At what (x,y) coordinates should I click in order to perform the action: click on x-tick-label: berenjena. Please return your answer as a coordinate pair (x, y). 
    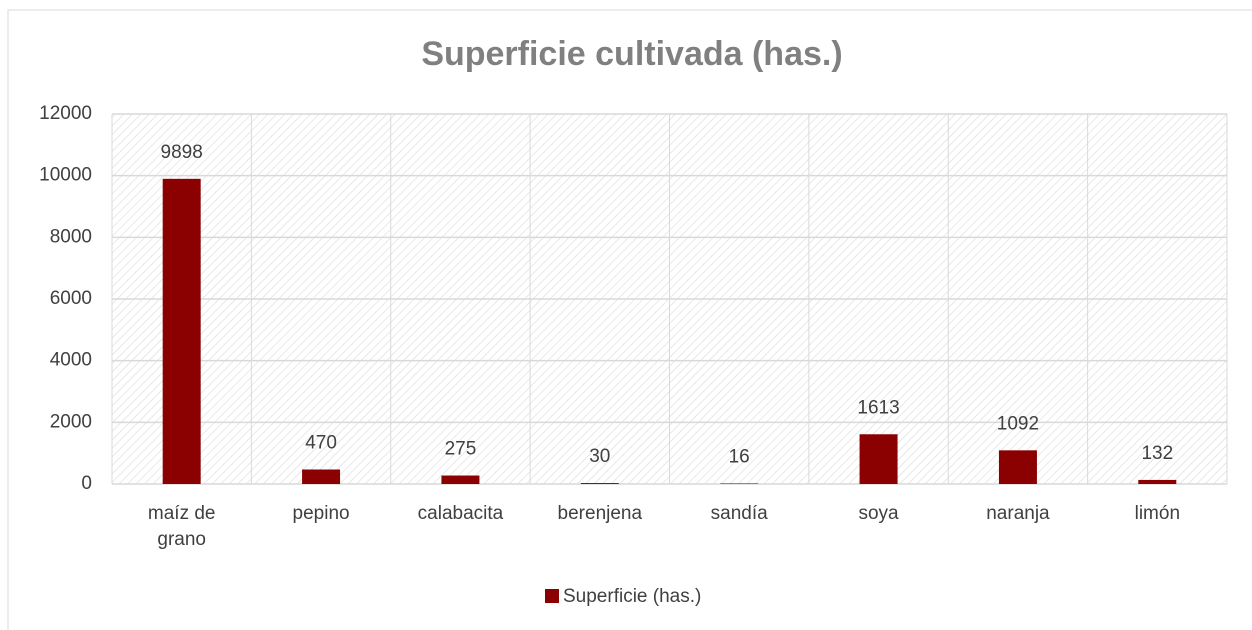
    Looking at the image, I should click on (600, 513).